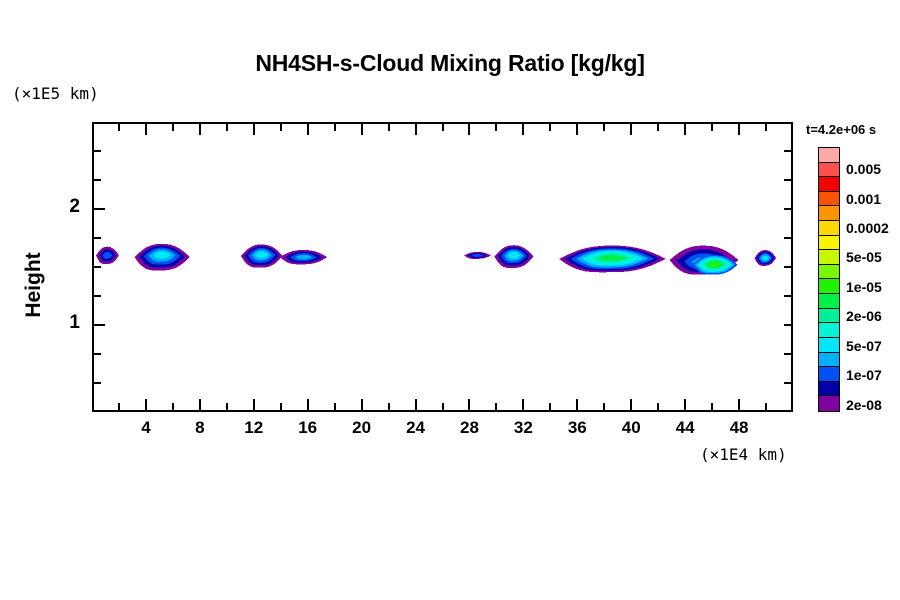 This screenshot has height=600, width=900. I want to click on colorbar-label: 0.0002, so click(867, 227).